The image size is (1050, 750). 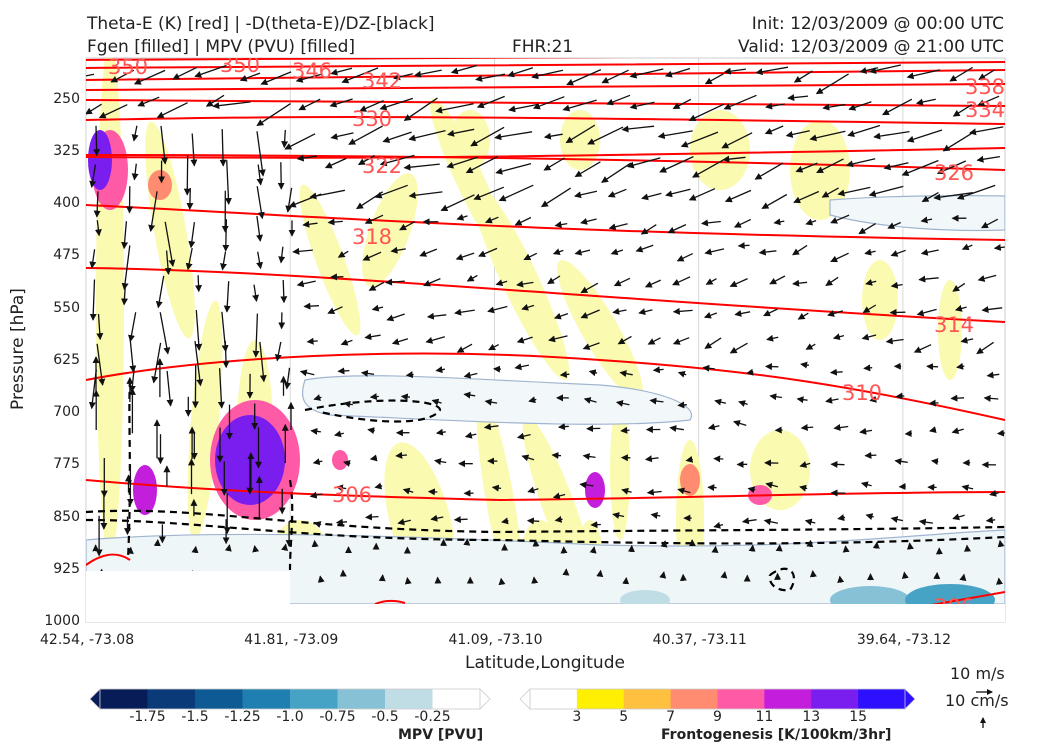 What do you see at coordinates (66, 203) in the screenshot?
I see `y-tick-label: 400` at bounding box center [66, 203].